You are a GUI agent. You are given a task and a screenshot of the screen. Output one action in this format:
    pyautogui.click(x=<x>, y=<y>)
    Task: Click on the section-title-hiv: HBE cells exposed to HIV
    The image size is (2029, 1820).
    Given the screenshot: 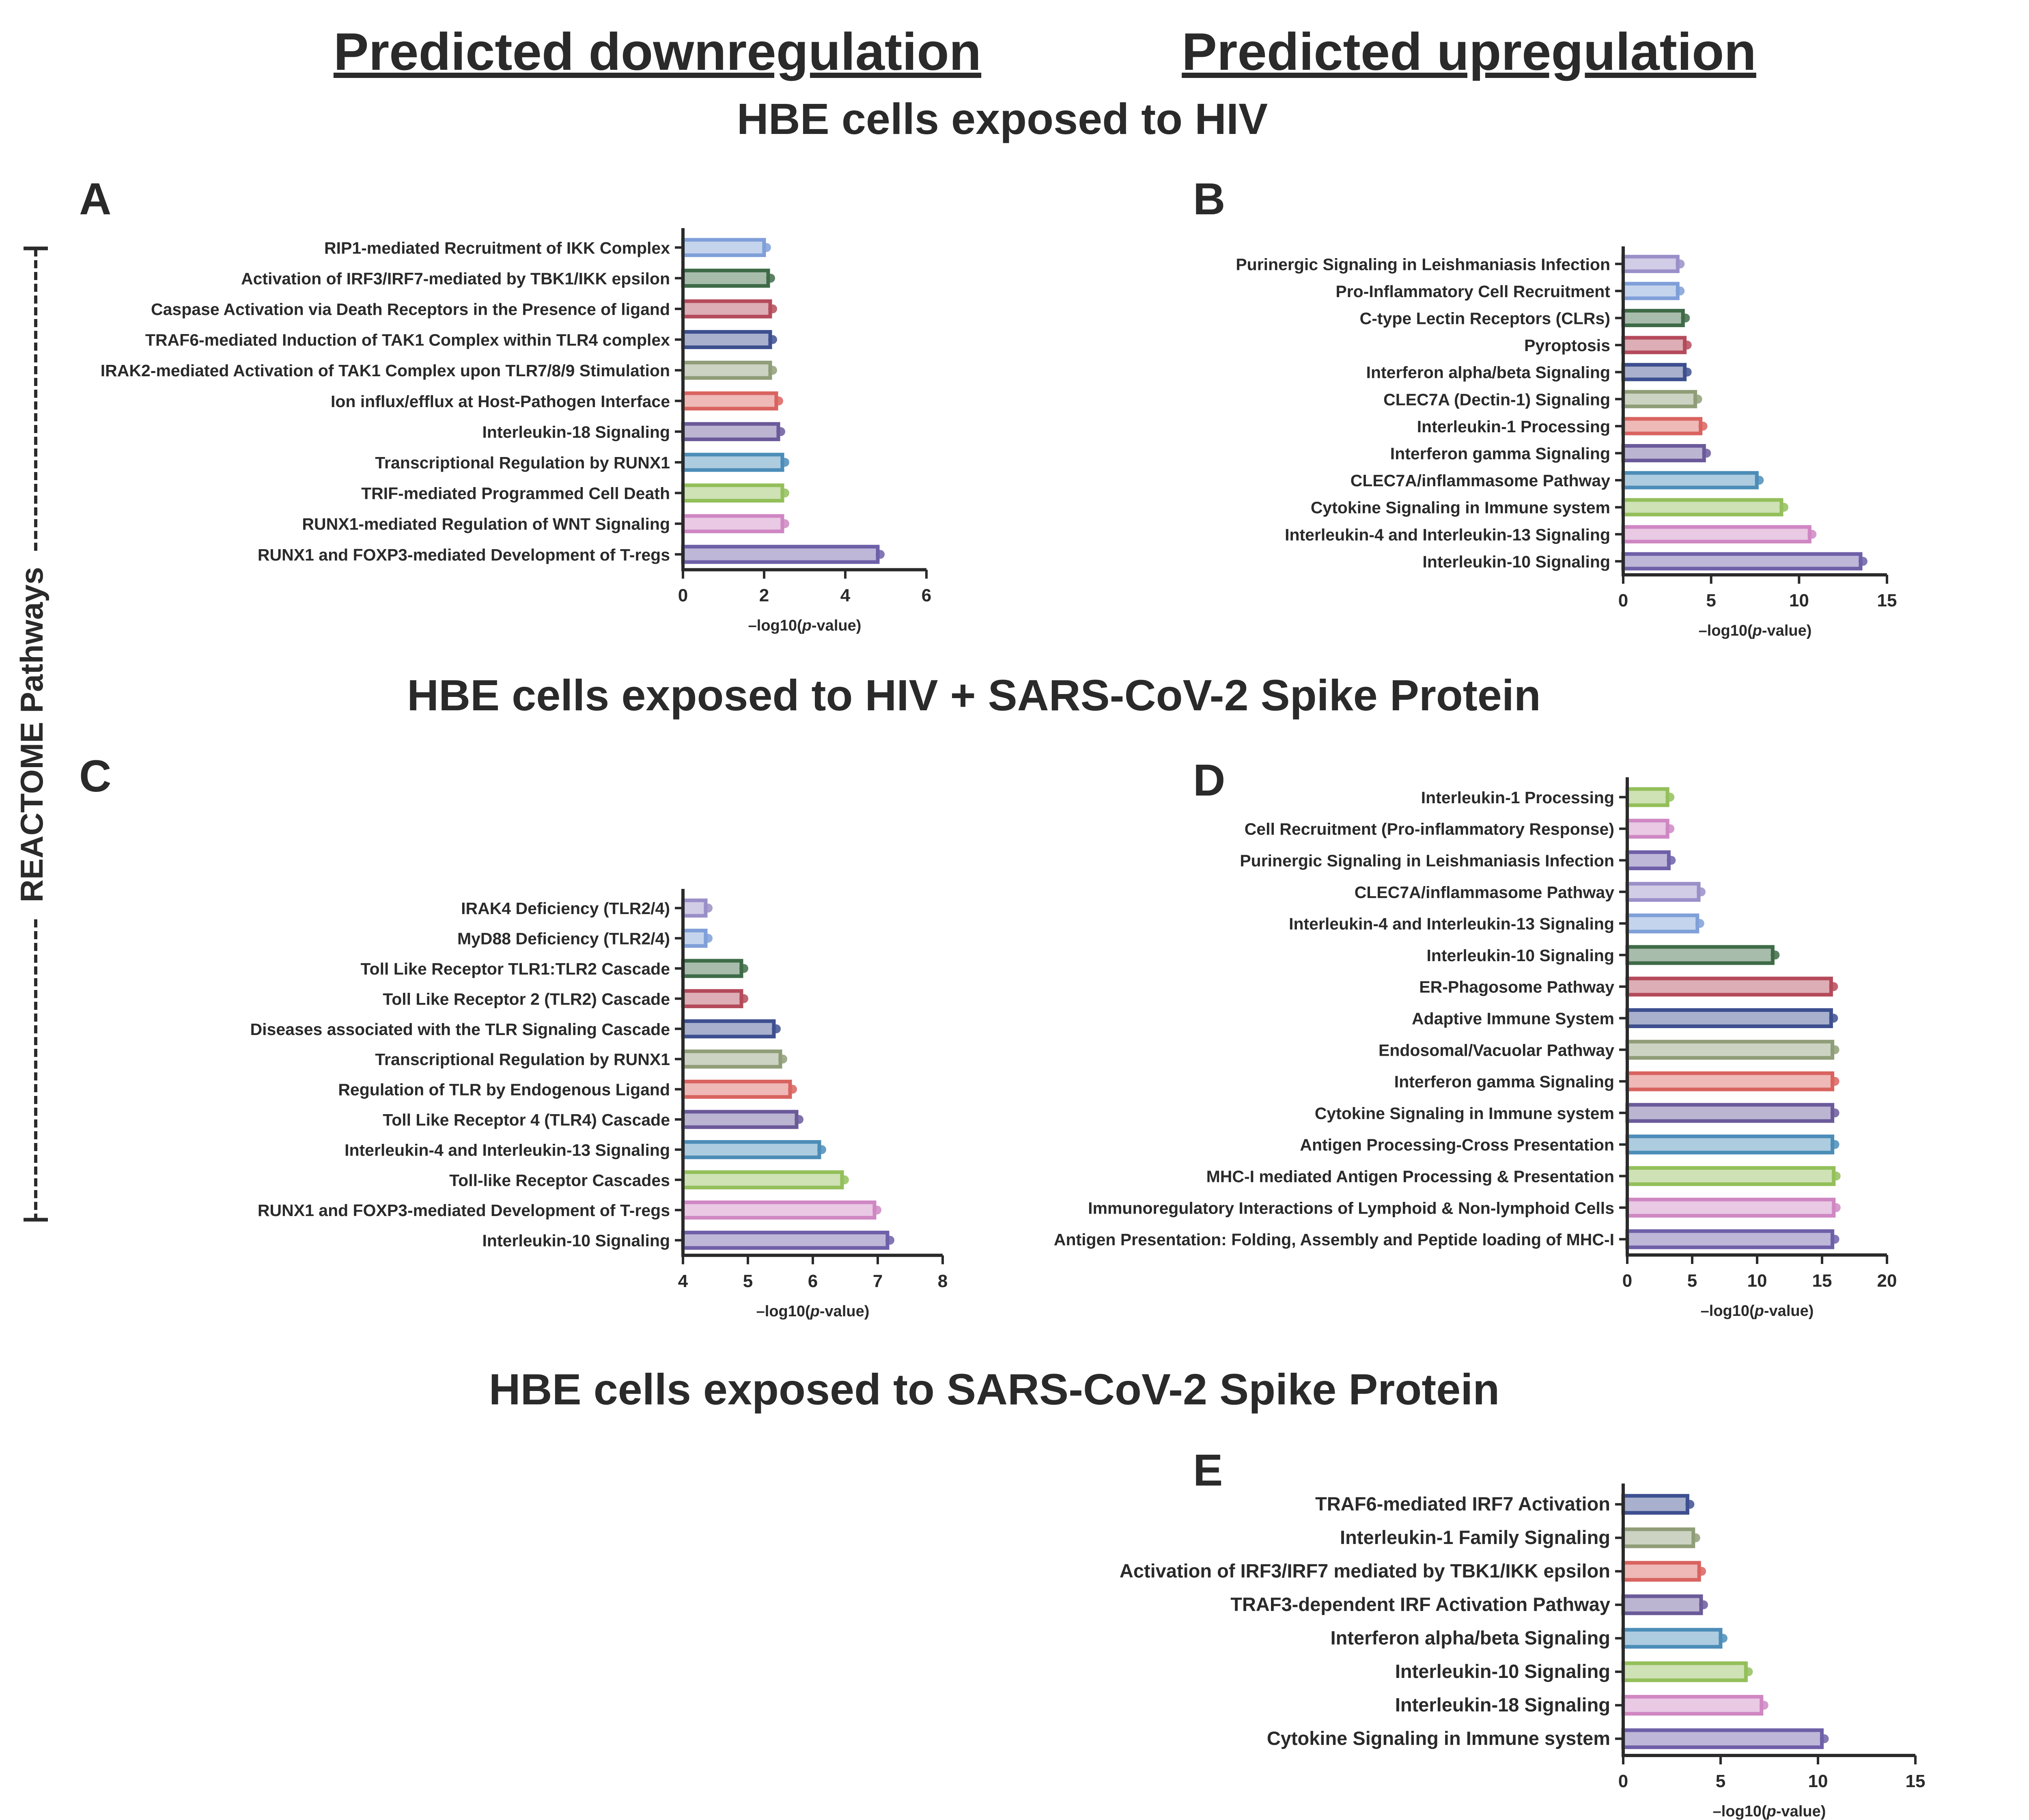 What is the action you would take?
    pyautogui.click(x=1002, y=118)
    